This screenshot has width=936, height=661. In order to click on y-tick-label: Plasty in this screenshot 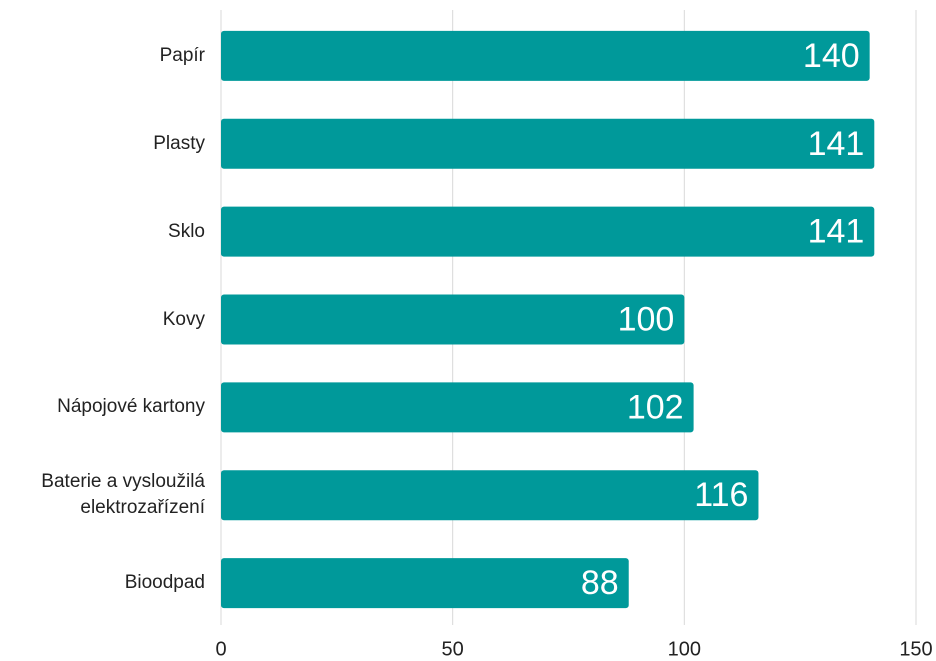, I will do `click(179, 143)`.